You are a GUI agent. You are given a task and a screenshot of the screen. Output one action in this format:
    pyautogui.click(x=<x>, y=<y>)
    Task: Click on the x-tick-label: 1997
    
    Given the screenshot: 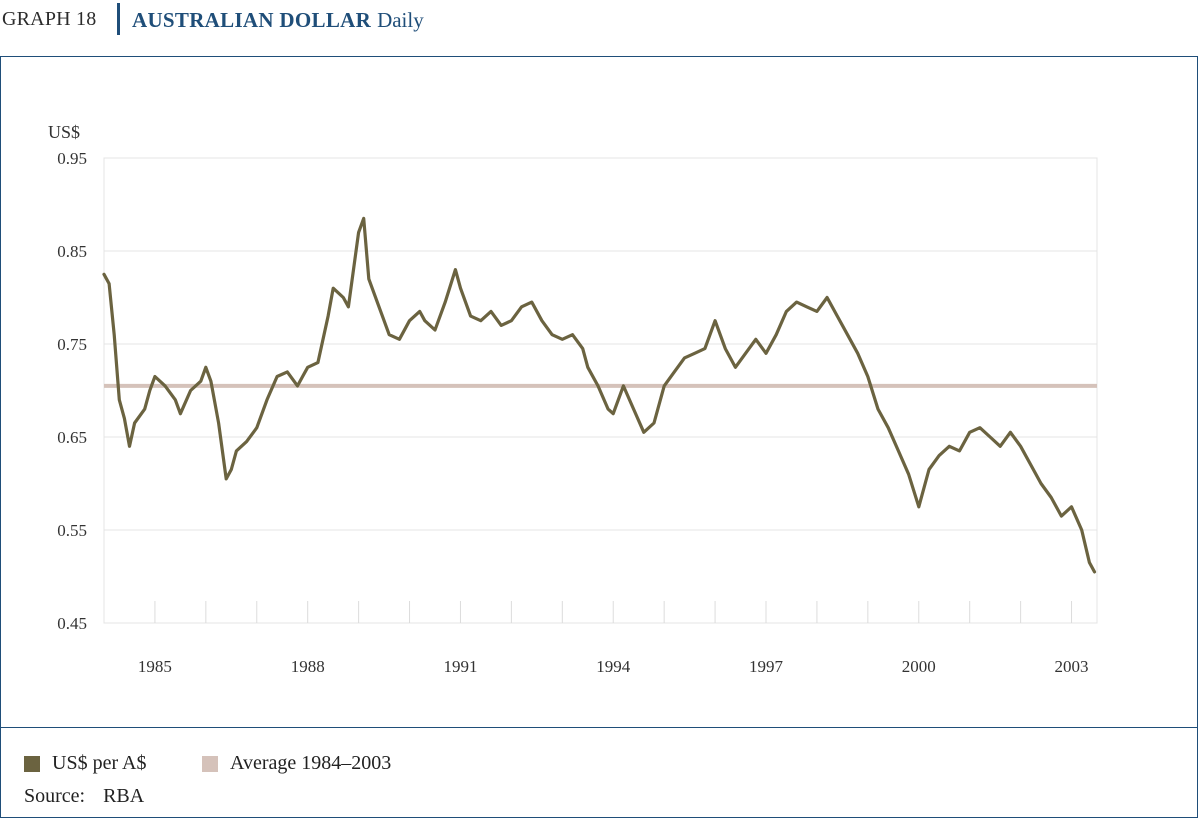 What is the action you would take?
    pyautogui.click(x=766, y=666)
    